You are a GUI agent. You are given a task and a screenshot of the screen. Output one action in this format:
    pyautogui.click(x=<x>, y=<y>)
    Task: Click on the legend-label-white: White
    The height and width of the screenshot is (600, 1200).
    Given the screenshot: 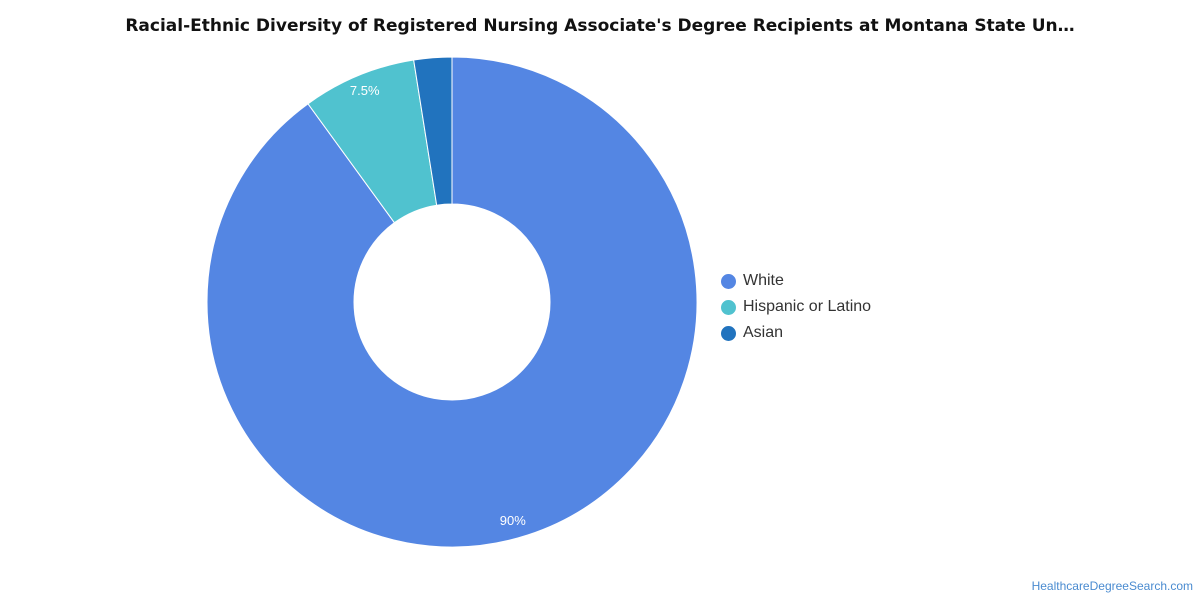 What is the action you would take?
    pyautogui.click(x=763, y=280)
    